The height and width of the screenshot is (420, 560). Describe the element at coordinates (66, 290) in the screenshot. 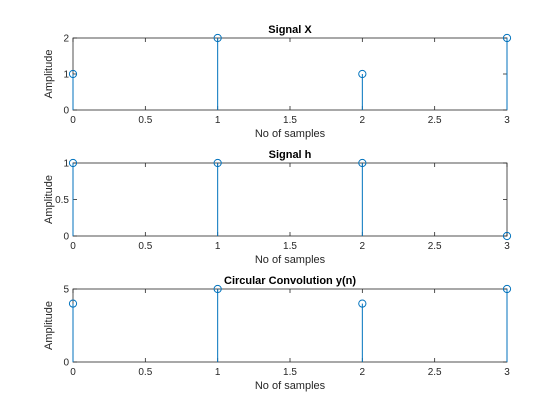

I see `y-tick-label: 5` at that location.